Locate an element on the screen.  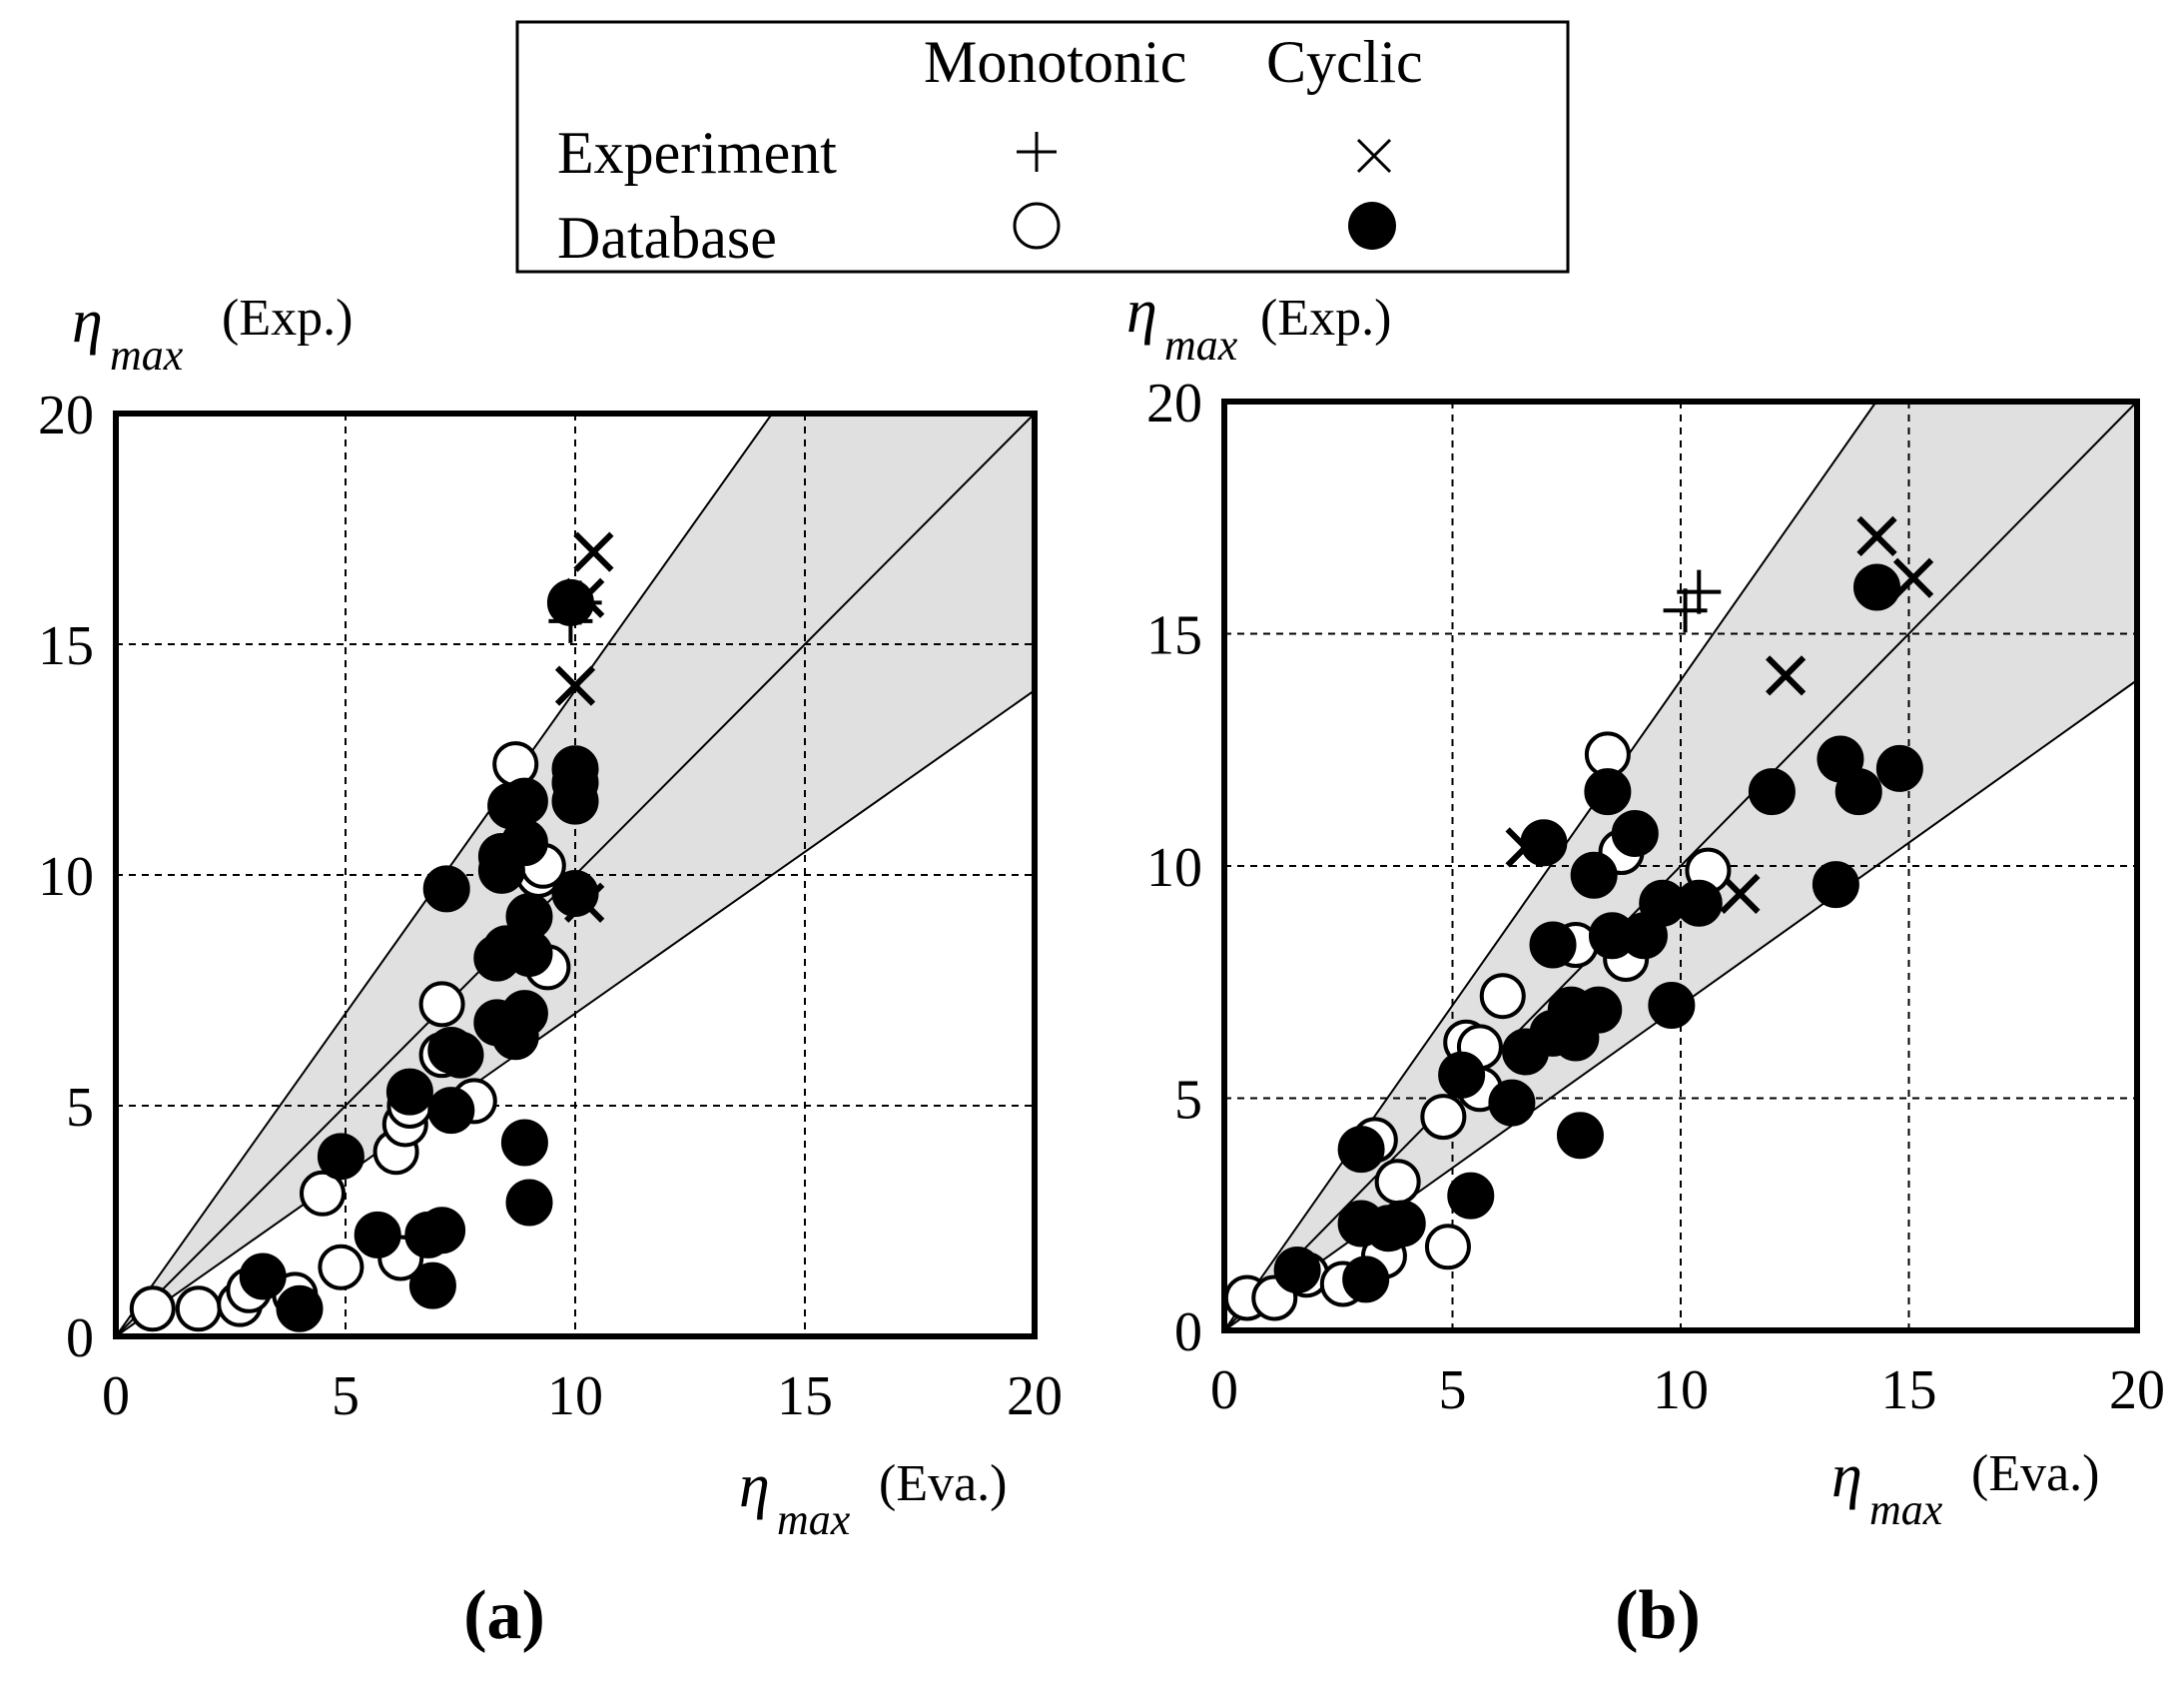
panel-a-label: (a) is located at coordinates (504, 1615).